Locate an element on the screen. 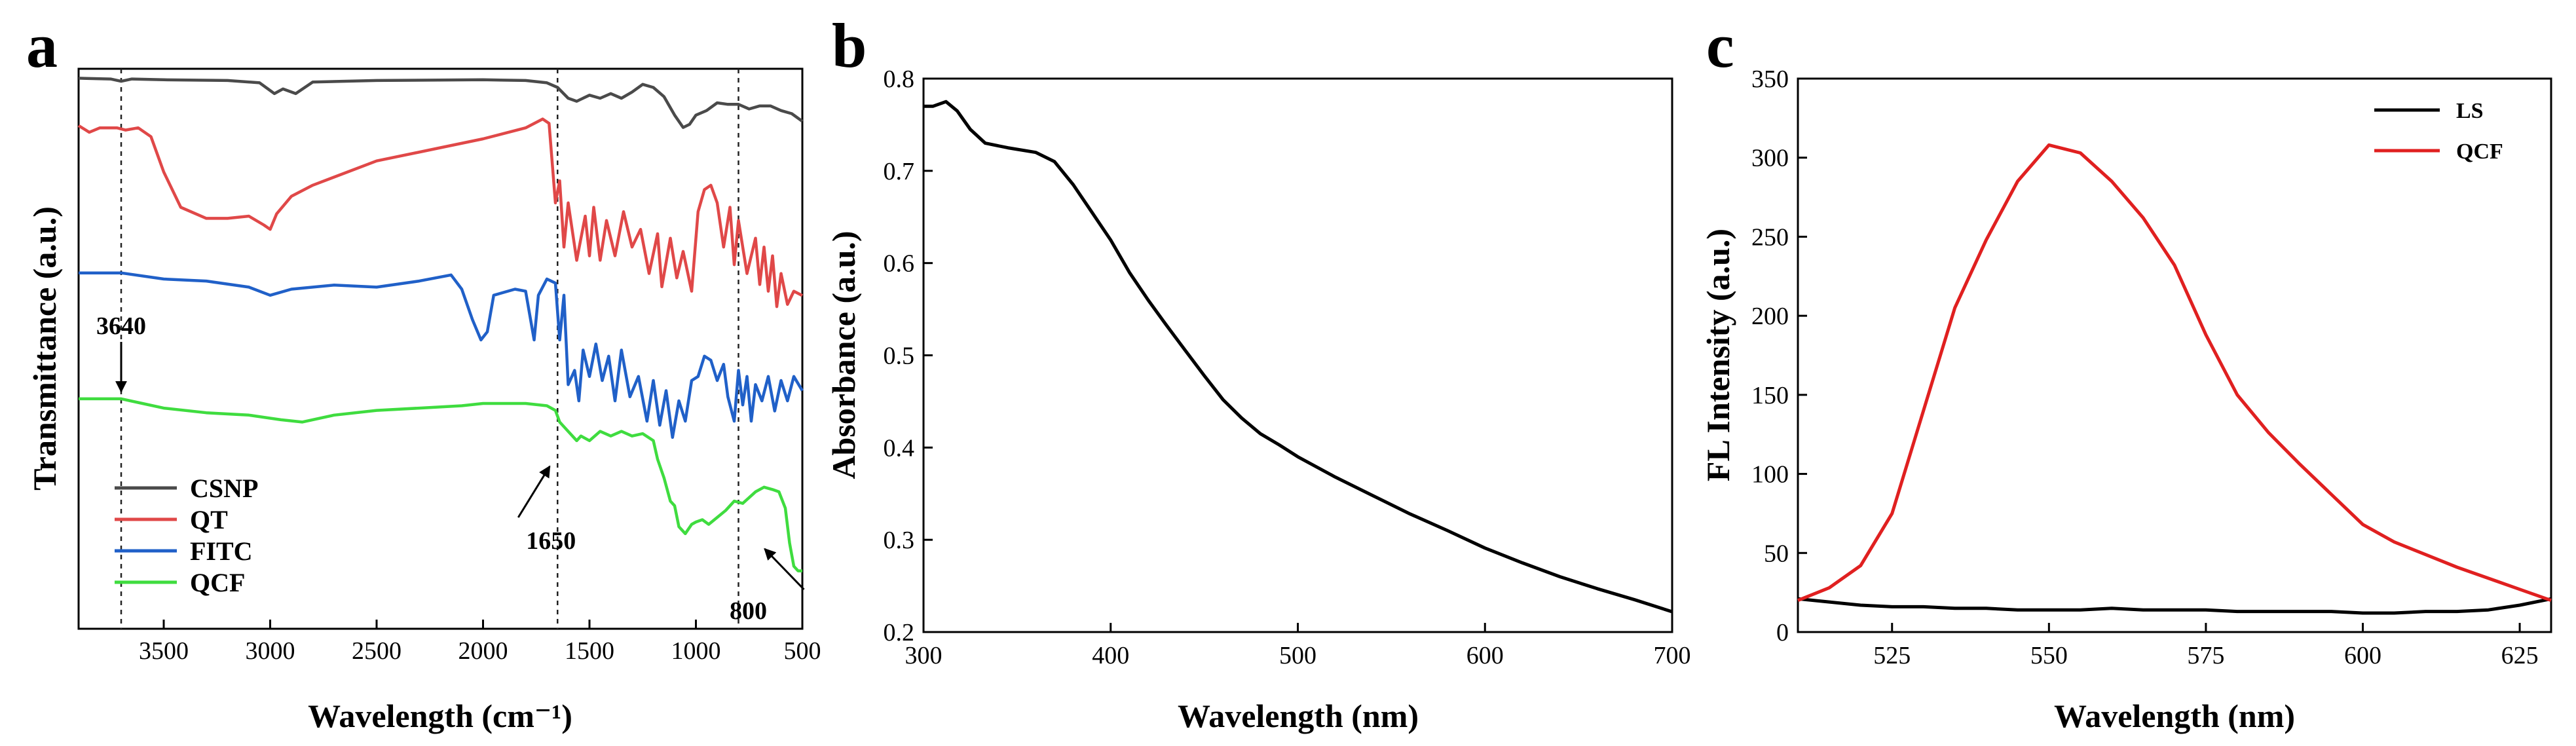 The height and width of the screenshot is (746, 2576). panel-a-annotation-800: 800 is located at coordinates (748, 611).